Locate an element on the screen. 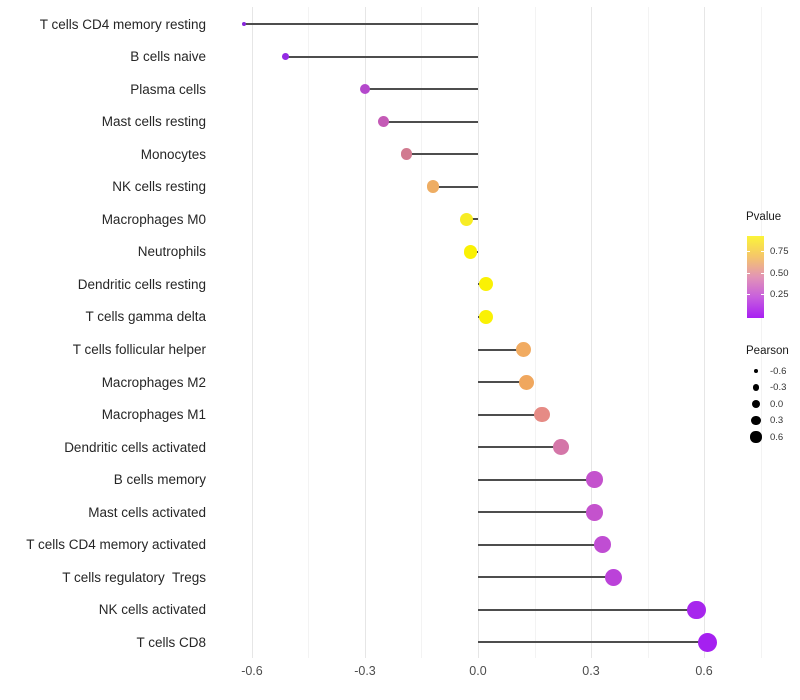  pvalue-tick-label: 0.75 is located at coordinates (779, 252).